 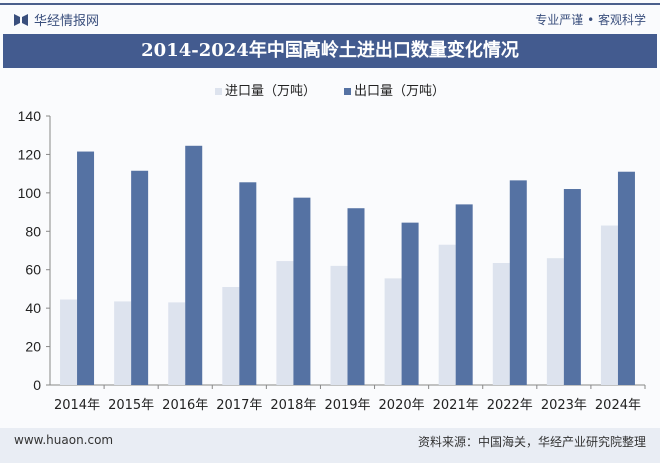 What do you see at coordinates (30, 193) in the screenshot?
I see `y-tick-label: 100` at bounding box center [30, 193].